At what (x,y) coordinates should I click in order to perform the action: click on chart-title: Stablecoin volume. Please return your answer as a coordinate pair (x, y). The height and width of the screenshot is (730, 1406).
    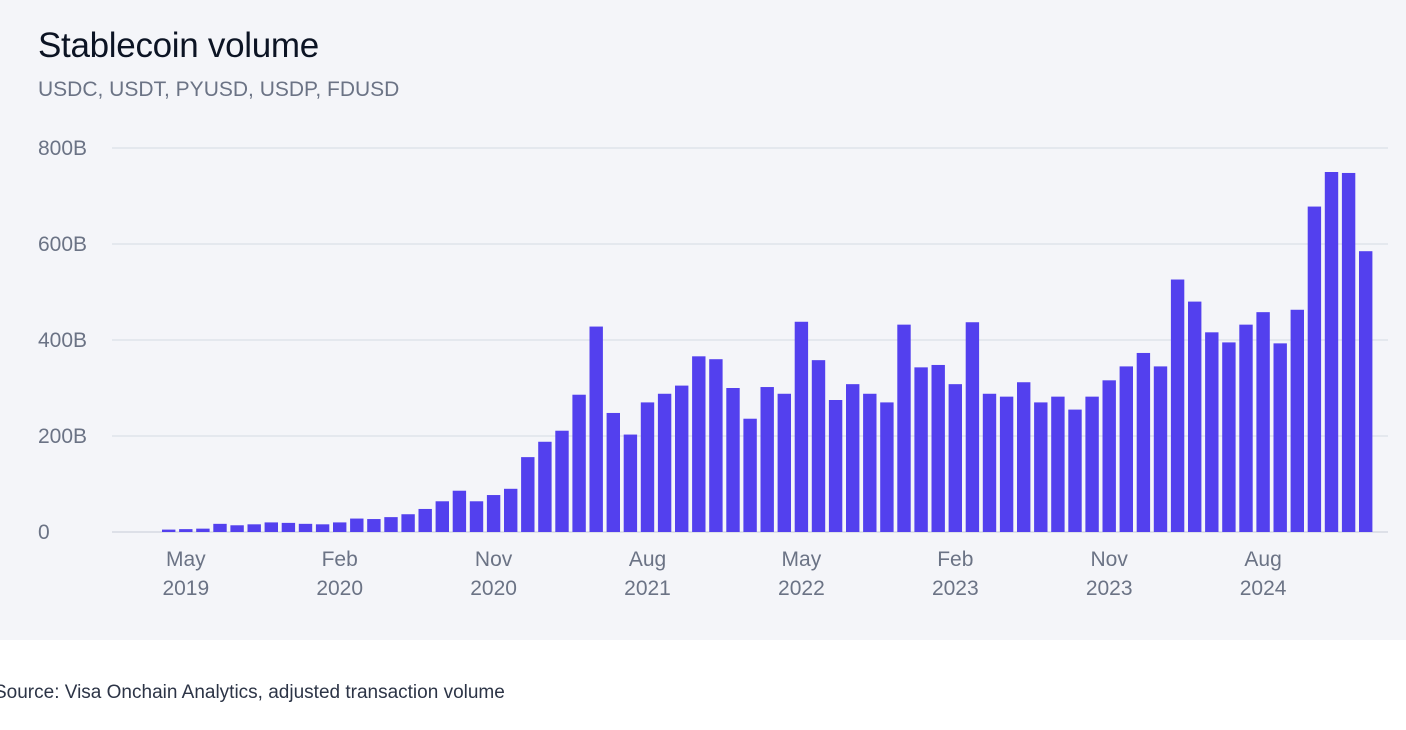
    Looking at the image, I should click on (178, 45).